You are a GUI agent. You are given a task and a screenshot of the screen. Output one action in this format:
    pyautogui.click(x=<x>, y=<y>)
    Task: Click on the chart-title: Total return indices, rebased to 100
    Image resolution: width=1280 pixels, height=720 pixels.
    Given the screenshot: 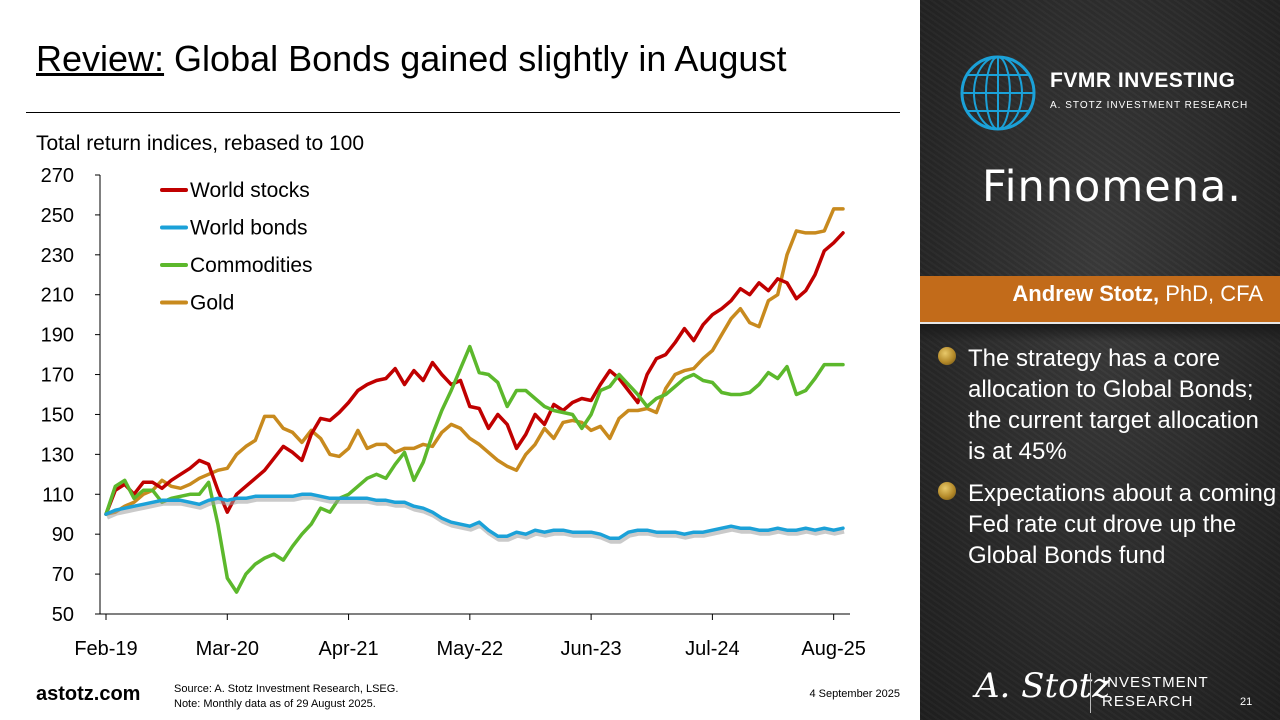 What is the action you would take?
    pyautogui.click(x=200, y=143)
    